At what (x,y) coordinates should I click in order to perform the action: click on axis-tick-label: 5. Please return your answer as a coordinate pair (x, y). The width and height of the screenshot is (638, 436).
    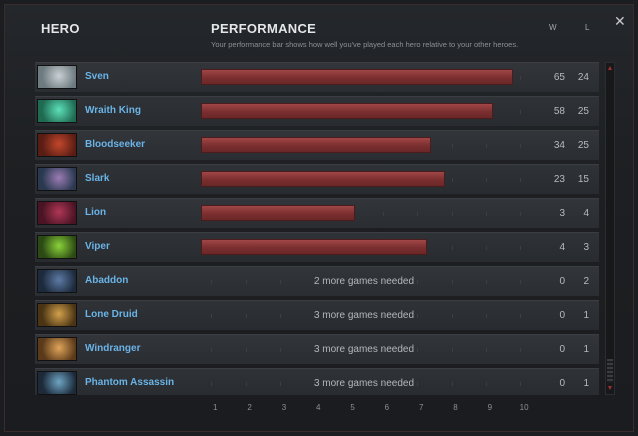
    Looking at the image, I should click on (352, 407).